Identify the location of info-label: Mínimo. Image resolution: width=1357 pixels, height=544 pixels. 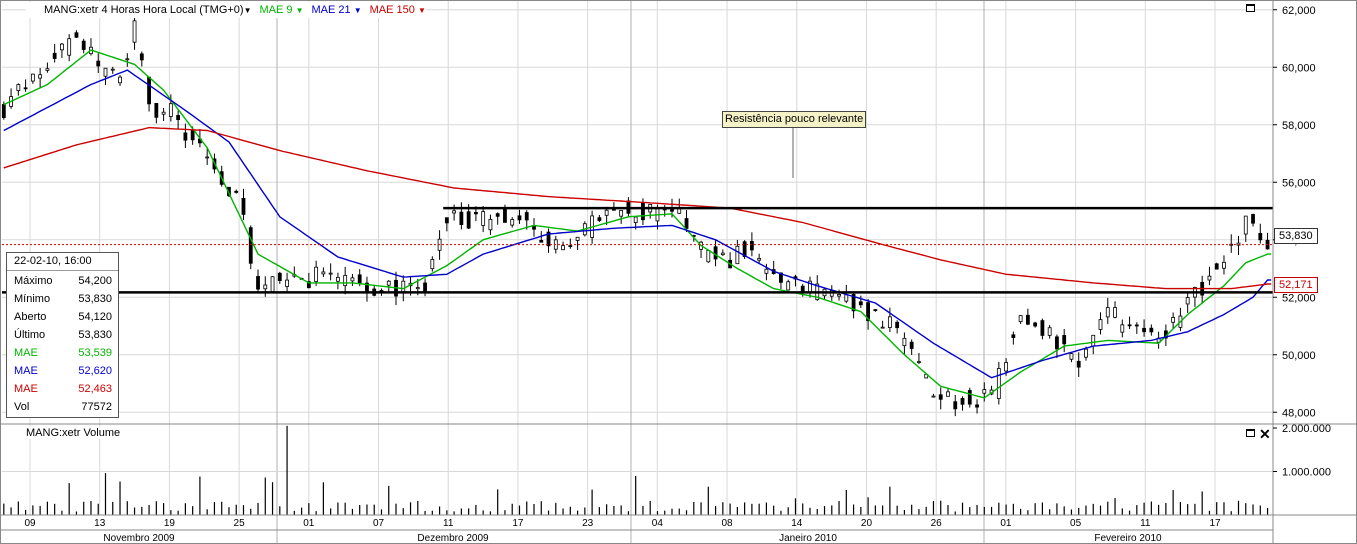
(32, 299).